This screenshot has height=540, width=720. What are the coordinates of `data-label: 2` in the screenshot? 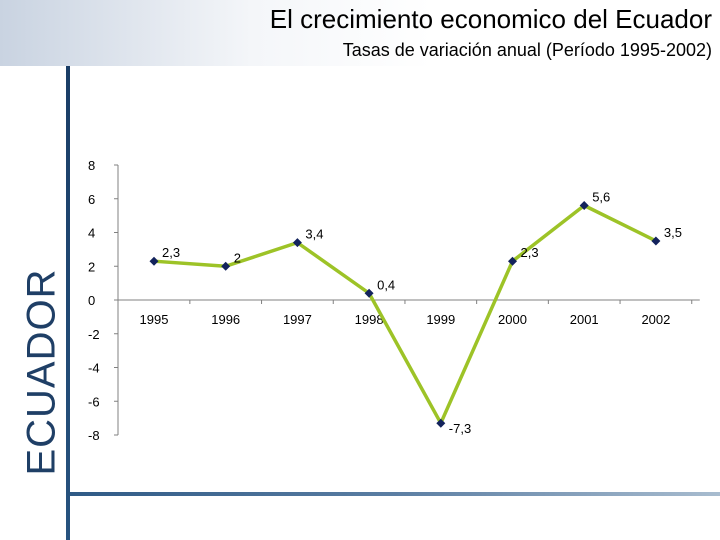 It's located at (237, 257).